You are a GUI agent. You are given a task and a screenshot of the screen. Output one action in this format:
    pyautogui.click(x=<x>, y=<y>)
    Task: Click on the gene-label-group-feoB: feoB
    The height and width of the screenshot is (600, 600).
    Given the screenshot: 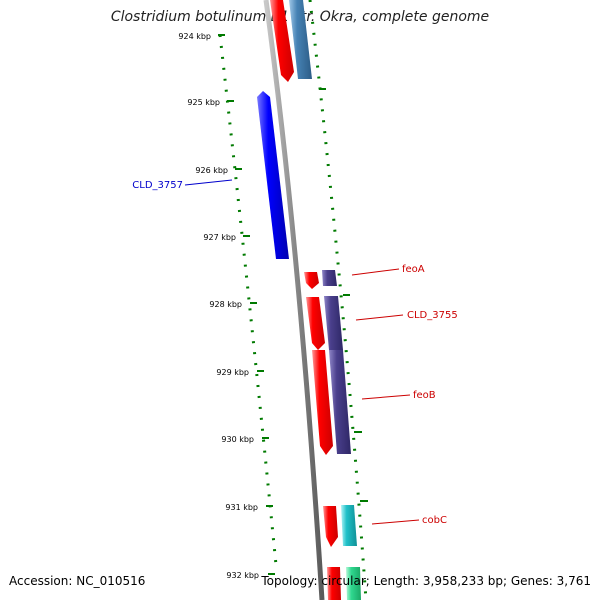 What is the action you would take?
    pyautogui.click(x=398, y=395)
    